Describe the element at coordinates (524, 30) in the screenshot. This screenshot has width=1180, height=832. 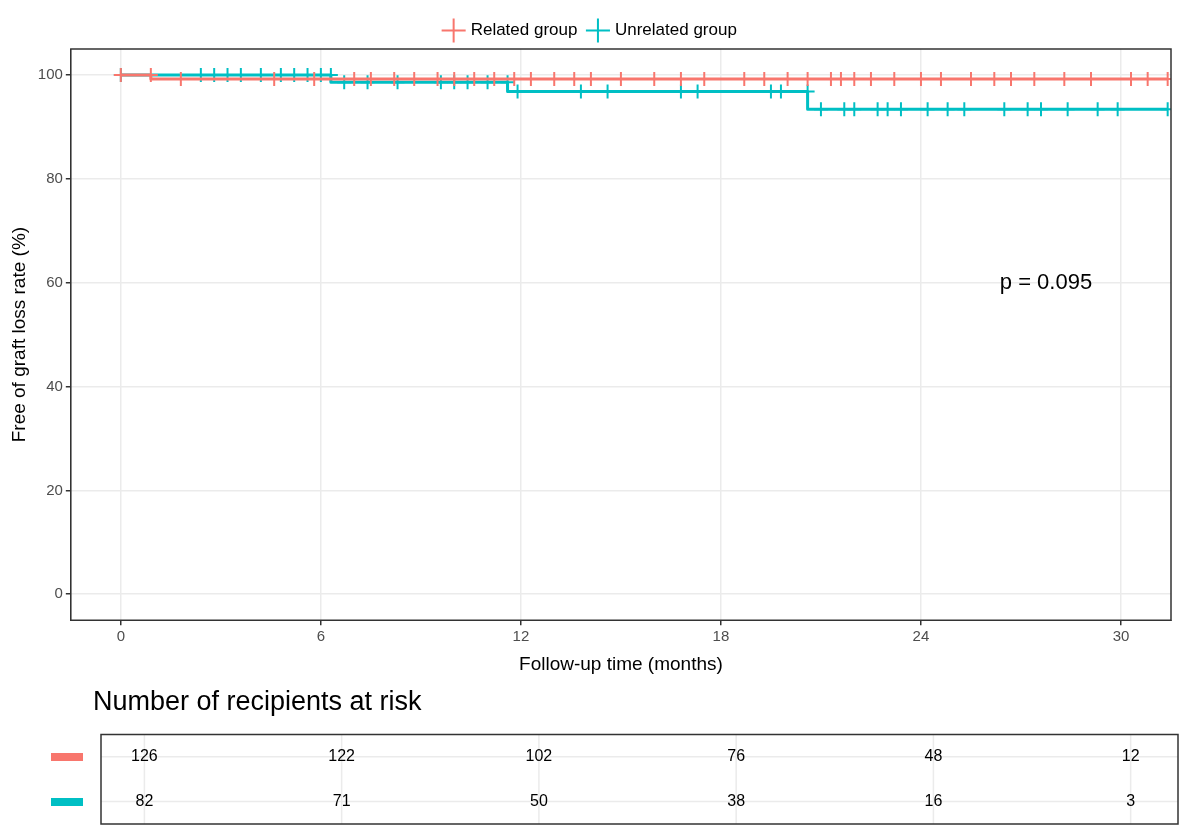
I see `legend-label: Related group` at that location.